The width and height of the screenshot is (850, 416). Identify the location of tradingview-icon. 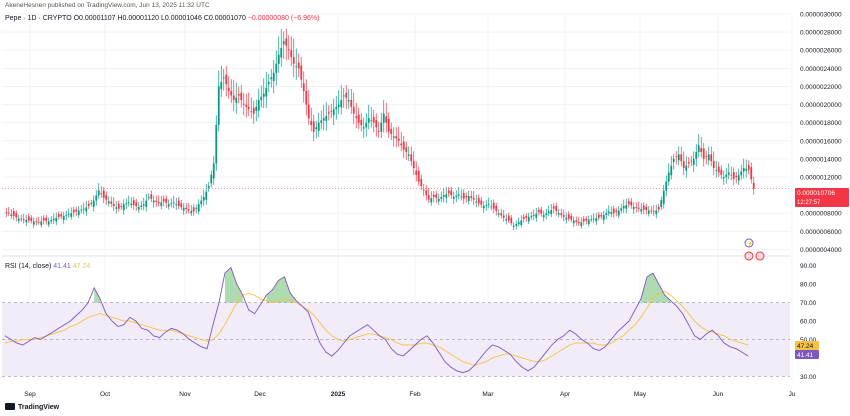
(10, 406).